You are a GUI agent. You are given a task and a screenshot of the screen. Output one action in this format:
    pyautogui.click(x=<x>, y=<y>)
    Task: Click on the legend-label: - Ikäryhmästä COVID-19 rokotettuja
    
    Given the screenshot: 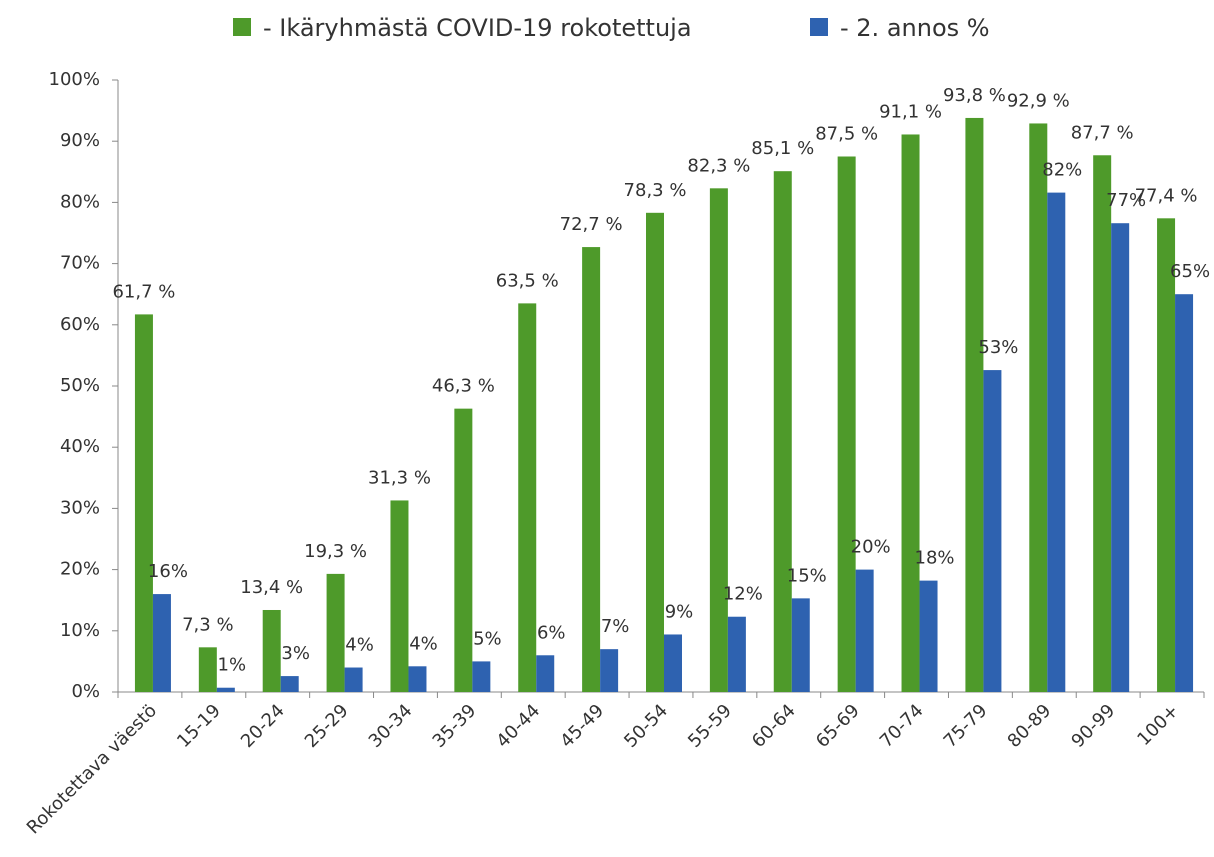 What is the action you would take?
    pyautogui.click(x=477, y=28)
    